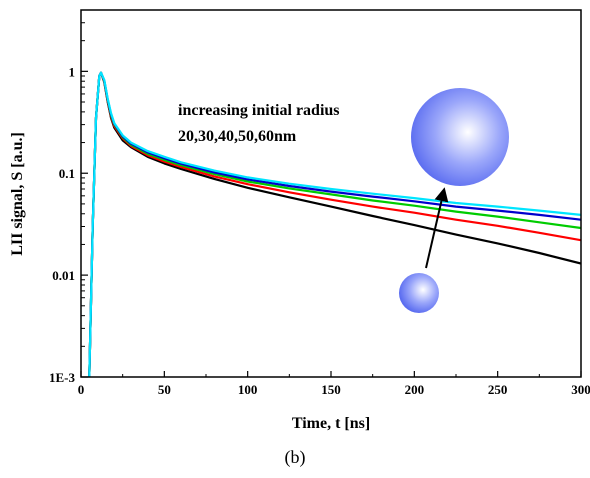 The image size is (590, 478). I want to click on panel-label: (b), so click(295, 457).